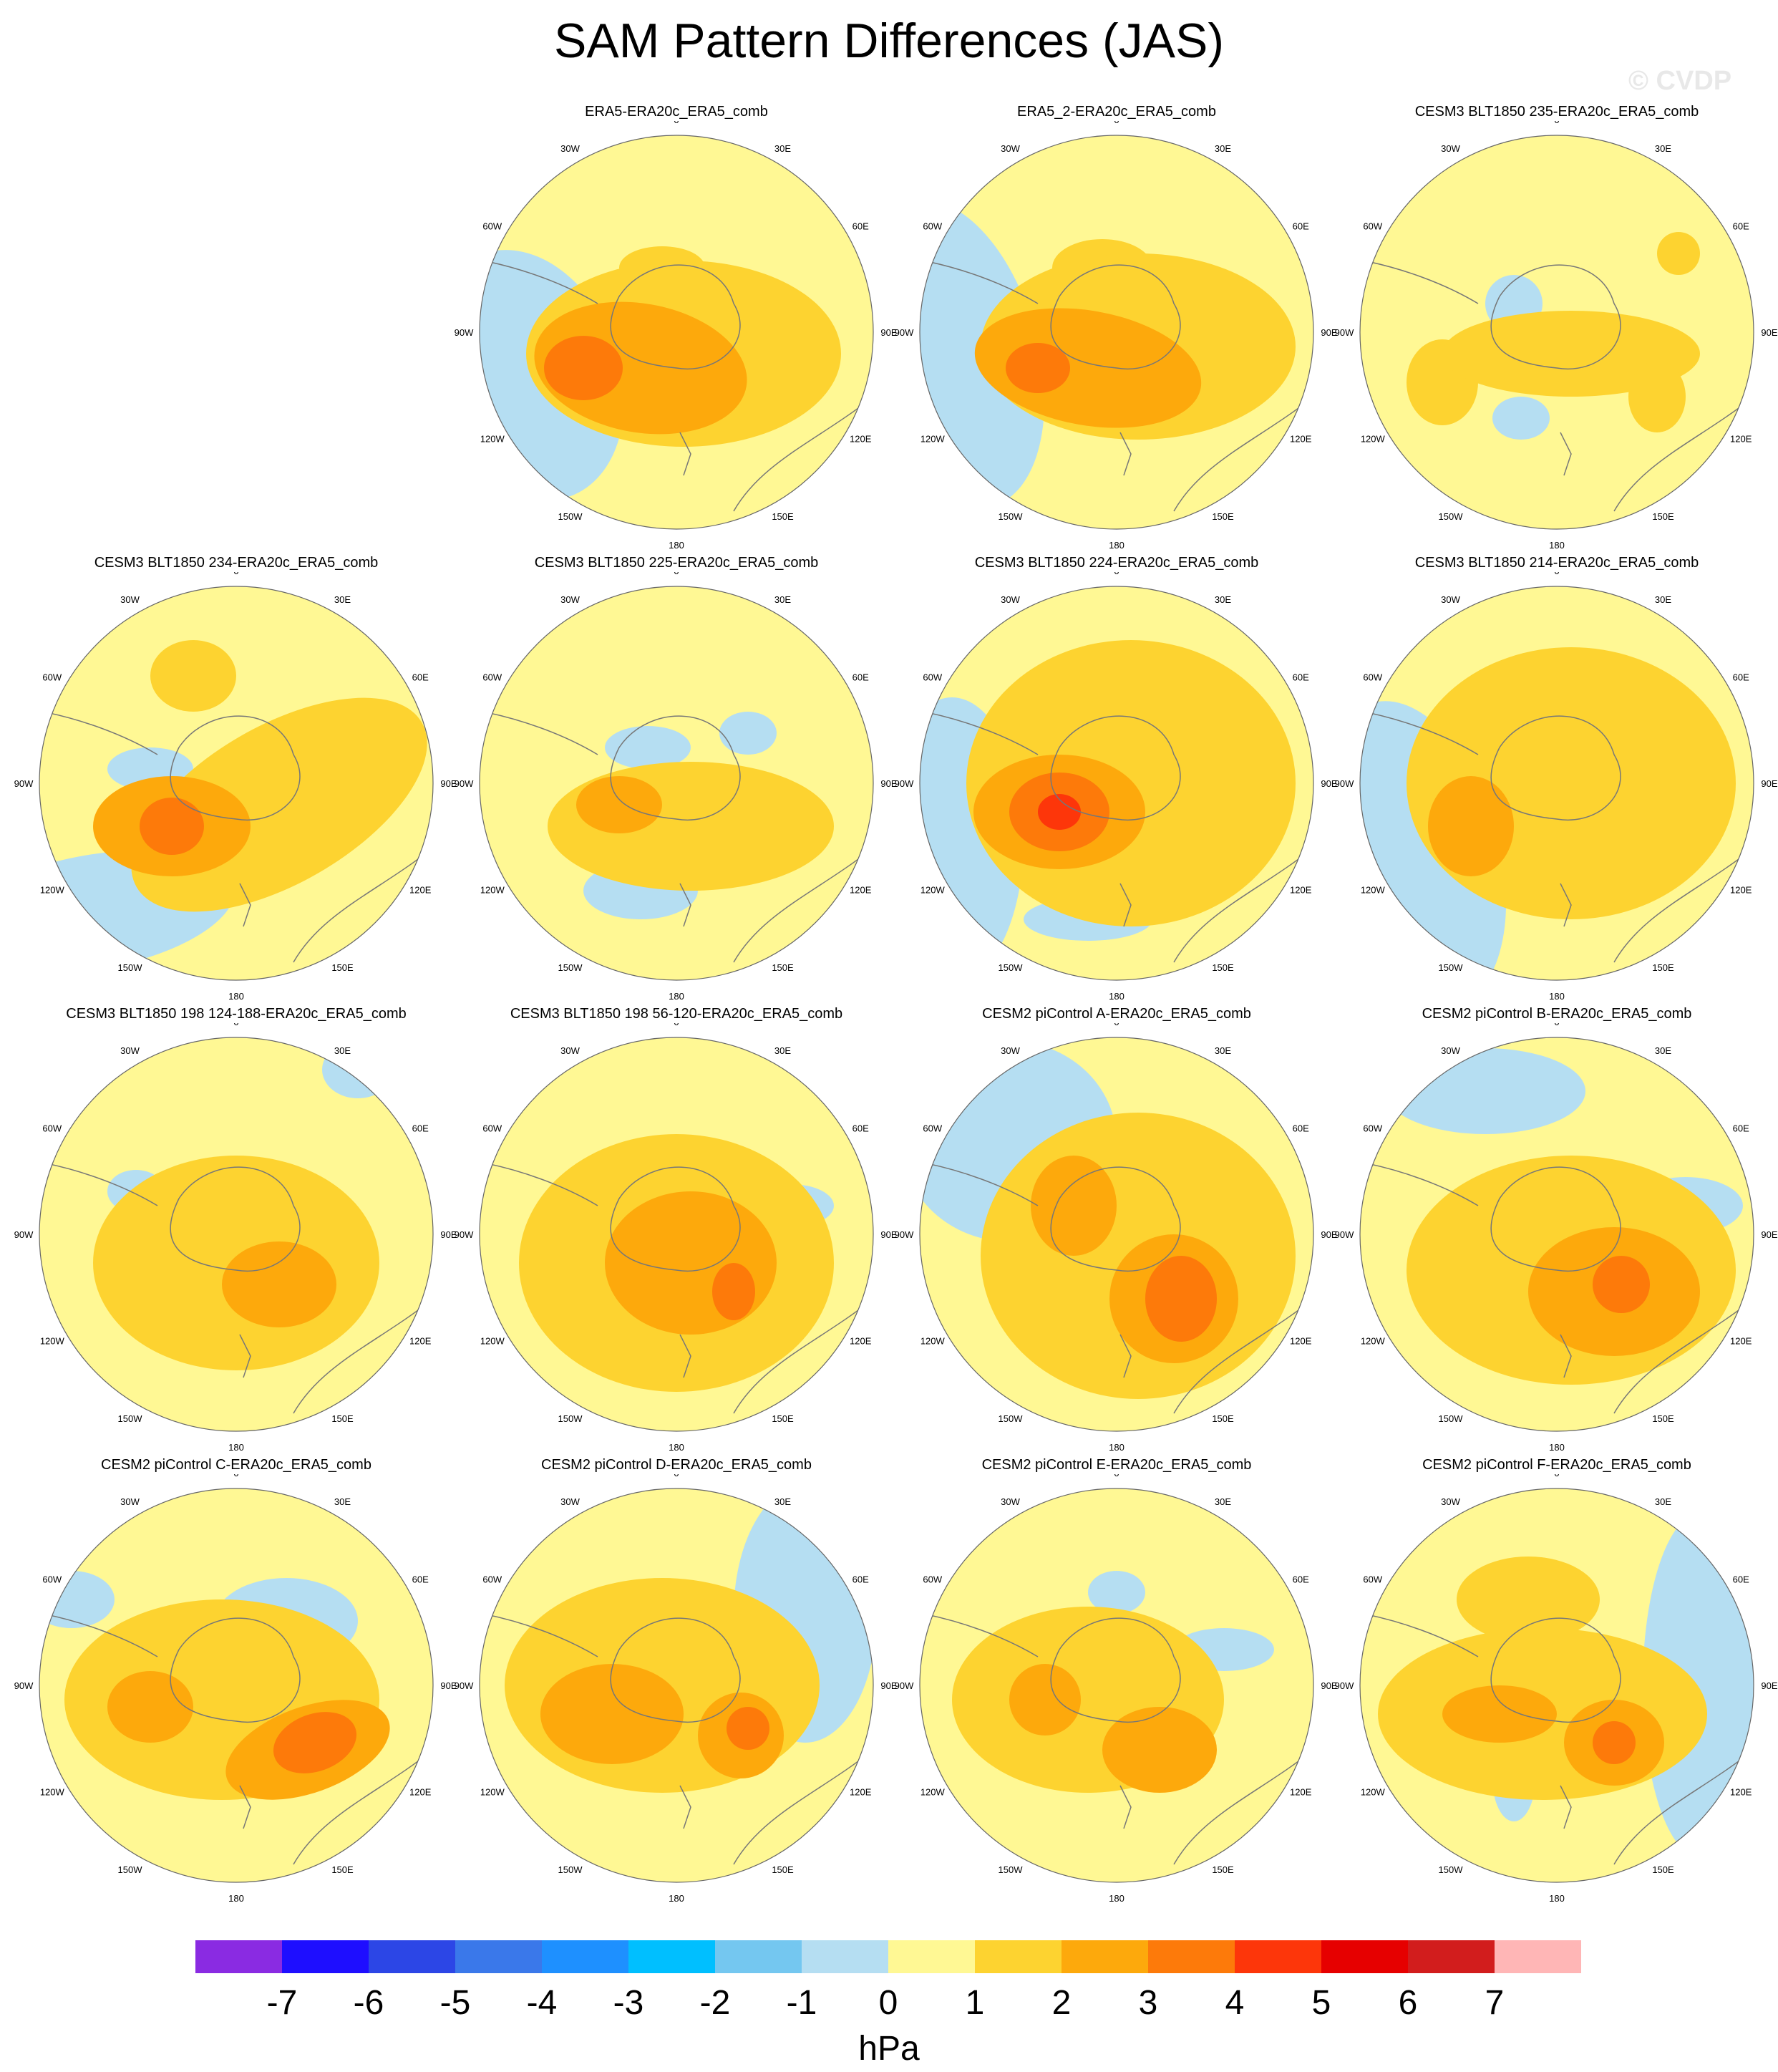 This screenshot has width=1778, height=2072. What do you see at coordinates (888, 2003) in the screenshot?
I see `colorbar-tick-label: 0` at bounding box center [888, 2003].